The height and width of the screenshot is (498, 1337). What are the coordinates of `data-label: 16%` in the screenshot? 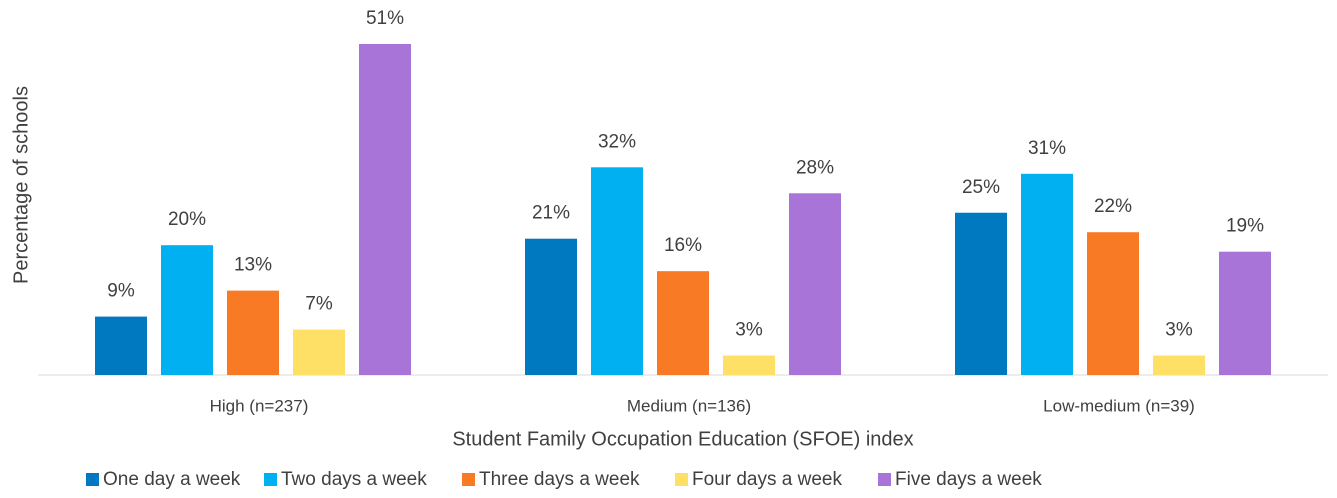 It's located at (683, 245).